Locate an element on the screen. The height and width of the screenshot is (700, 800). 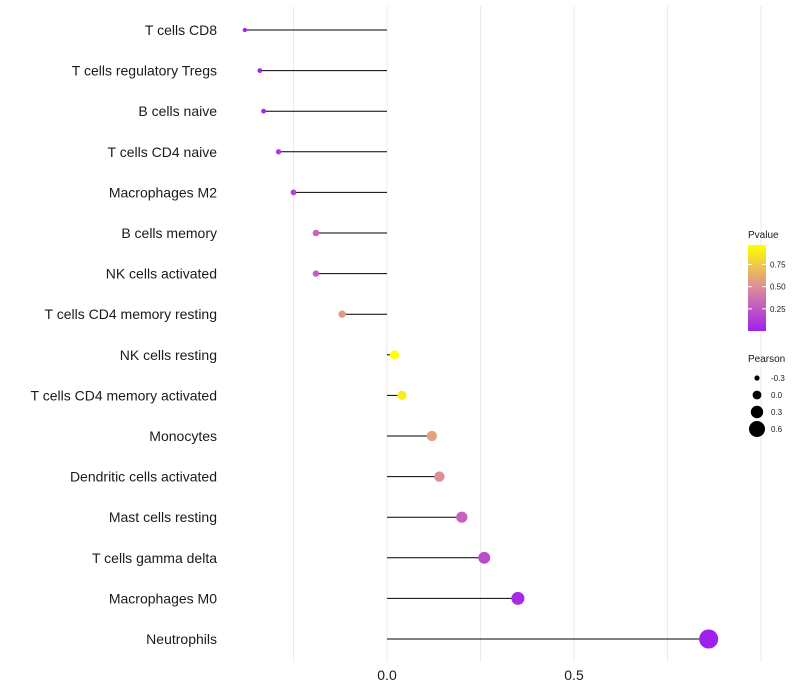
category-label: Monocytes is located at coordinates (183, 436).